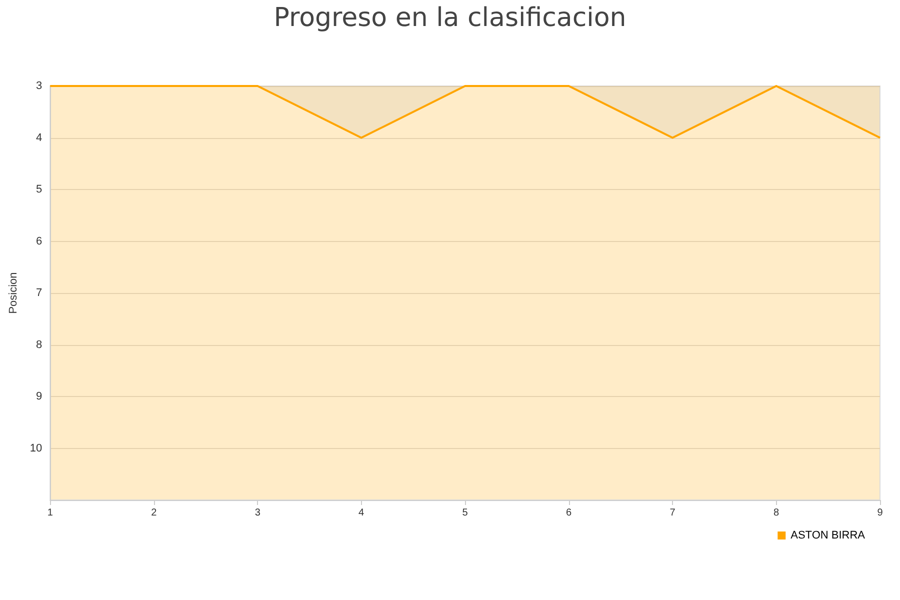 The height and width of the screenshot is (600, 900). I want to click on y-tick-label: 6, so click(39, 241).